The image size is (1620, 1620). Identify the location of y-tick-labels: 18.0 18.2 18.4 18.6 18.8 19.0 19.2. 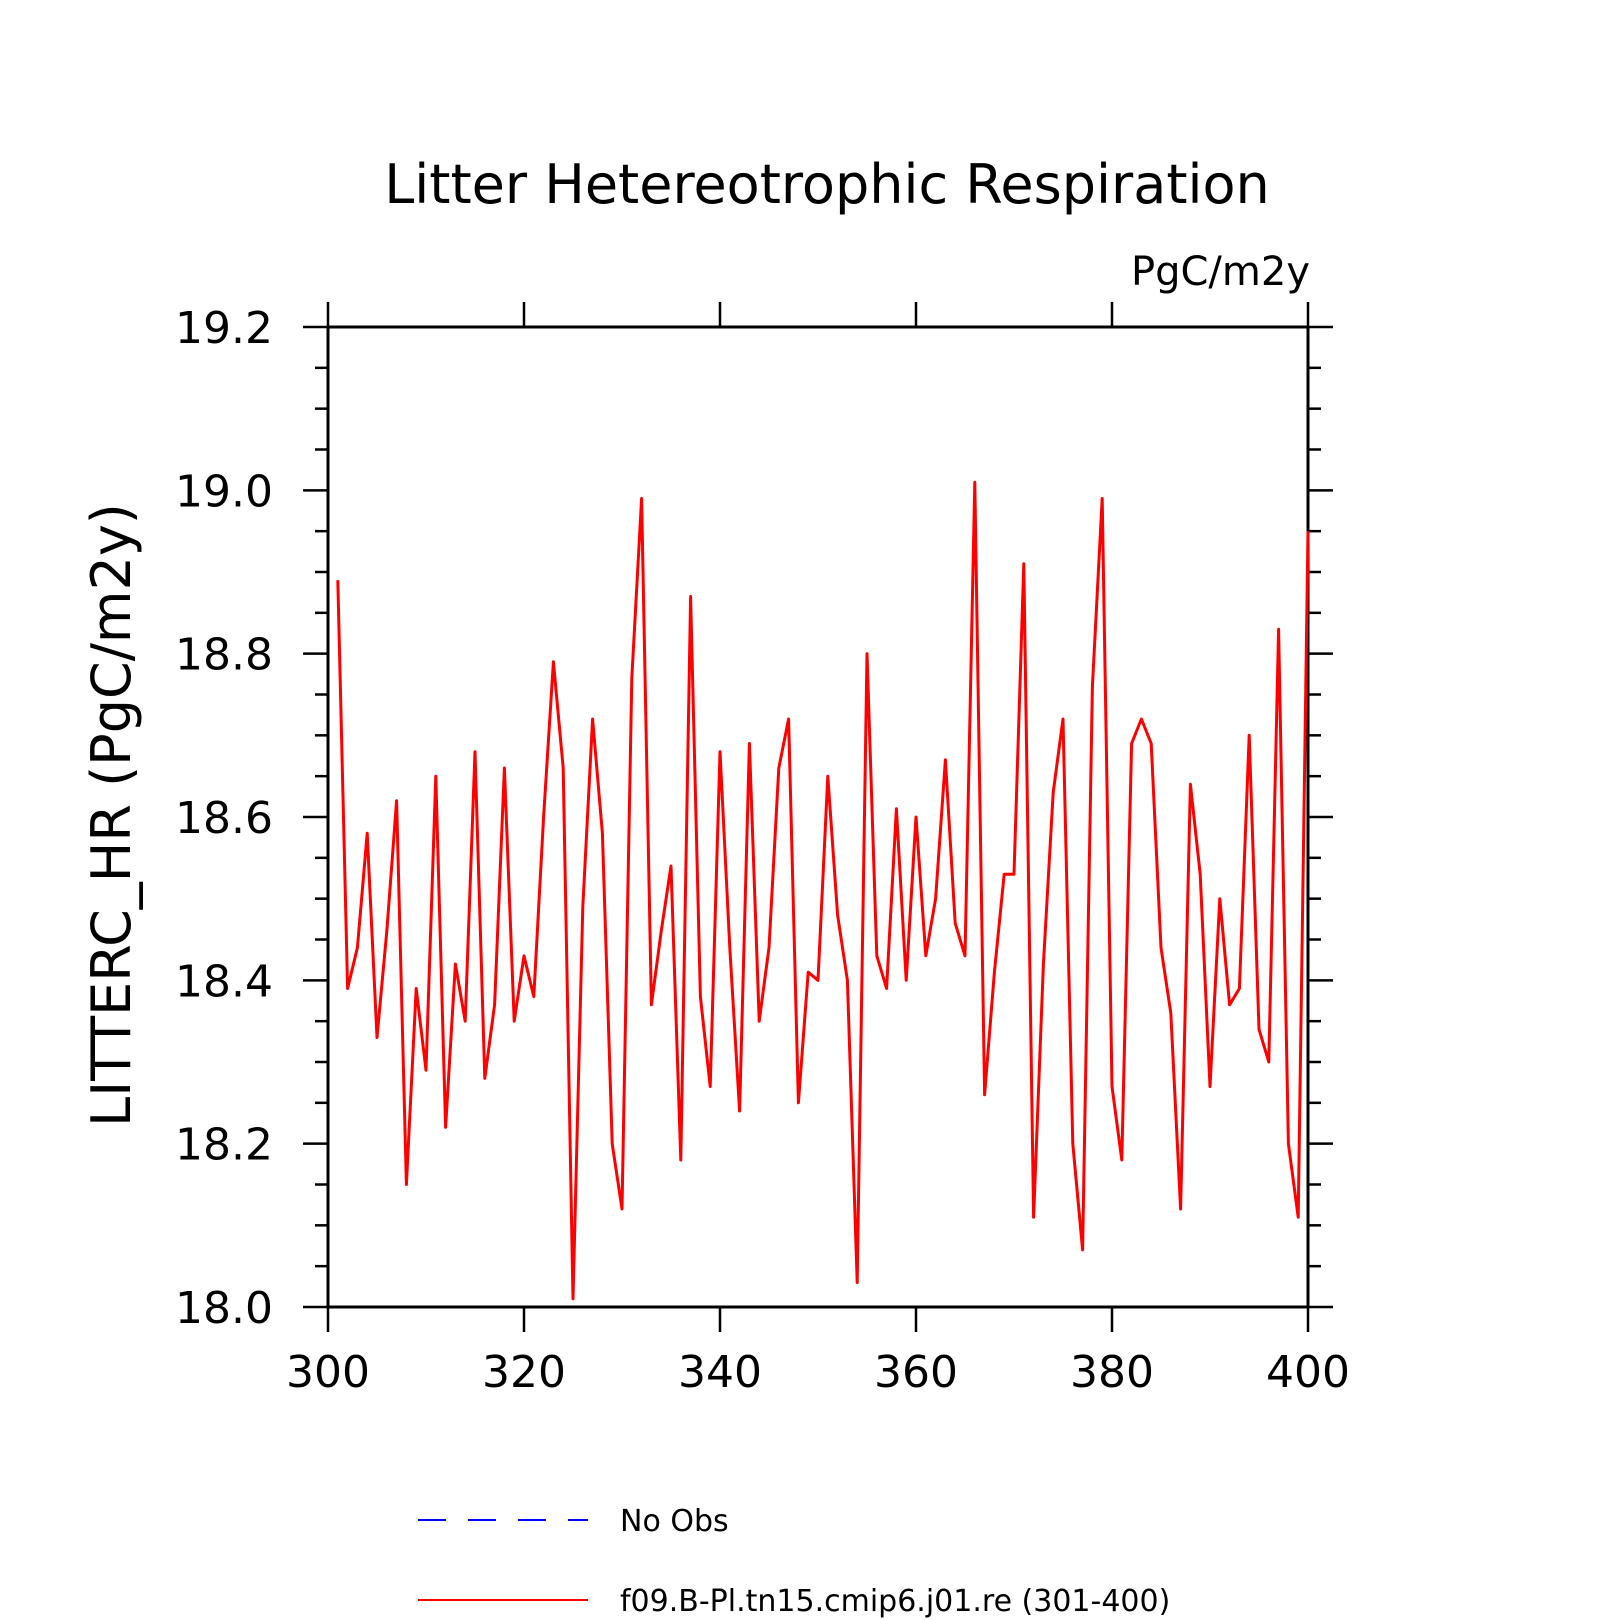
(224, 818).